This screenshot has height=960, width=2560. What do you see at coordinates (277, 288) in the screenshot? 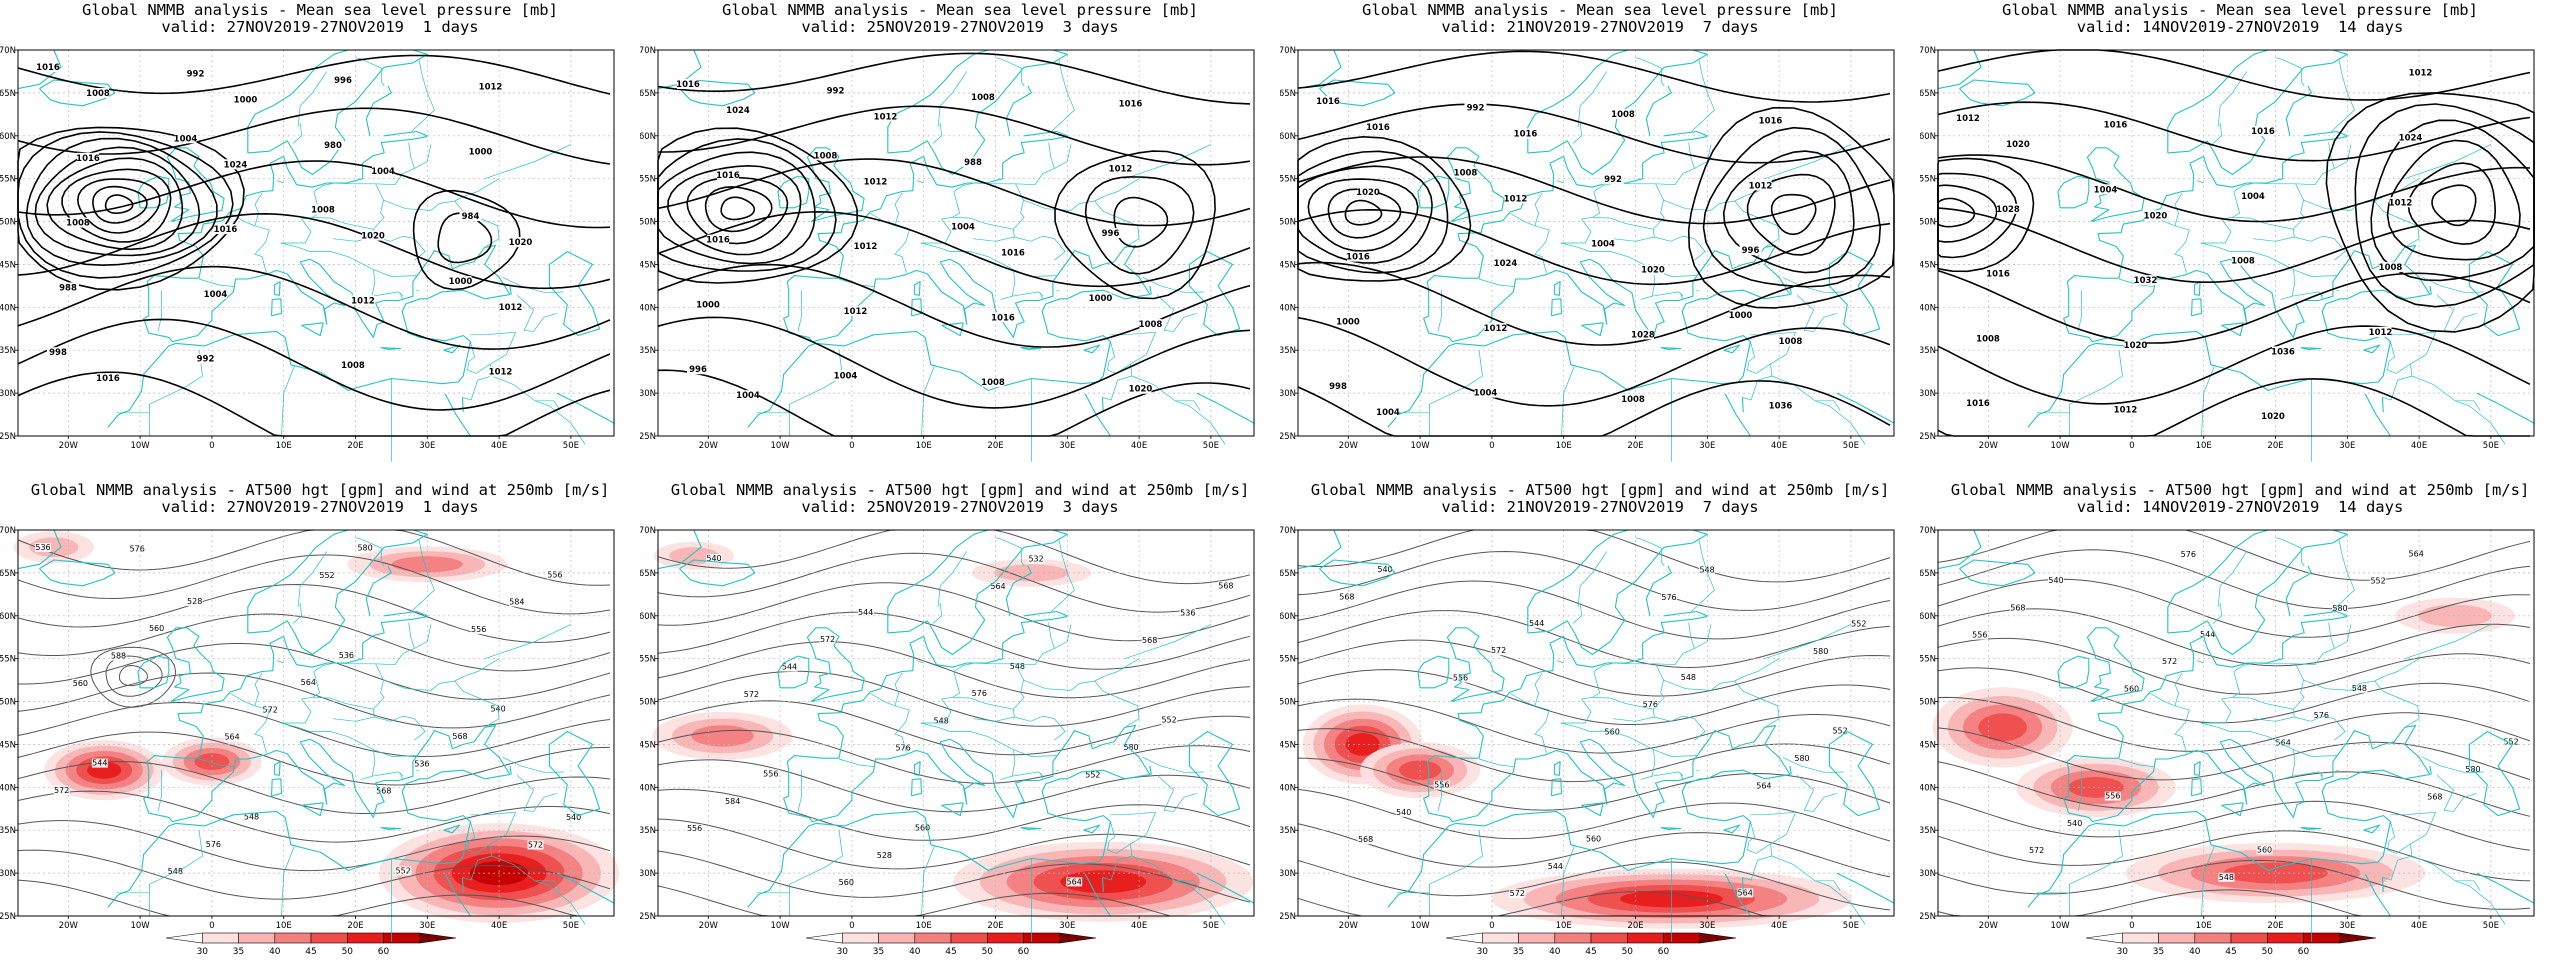
I see `coastline-corsica` at bounding box center [277, 288].